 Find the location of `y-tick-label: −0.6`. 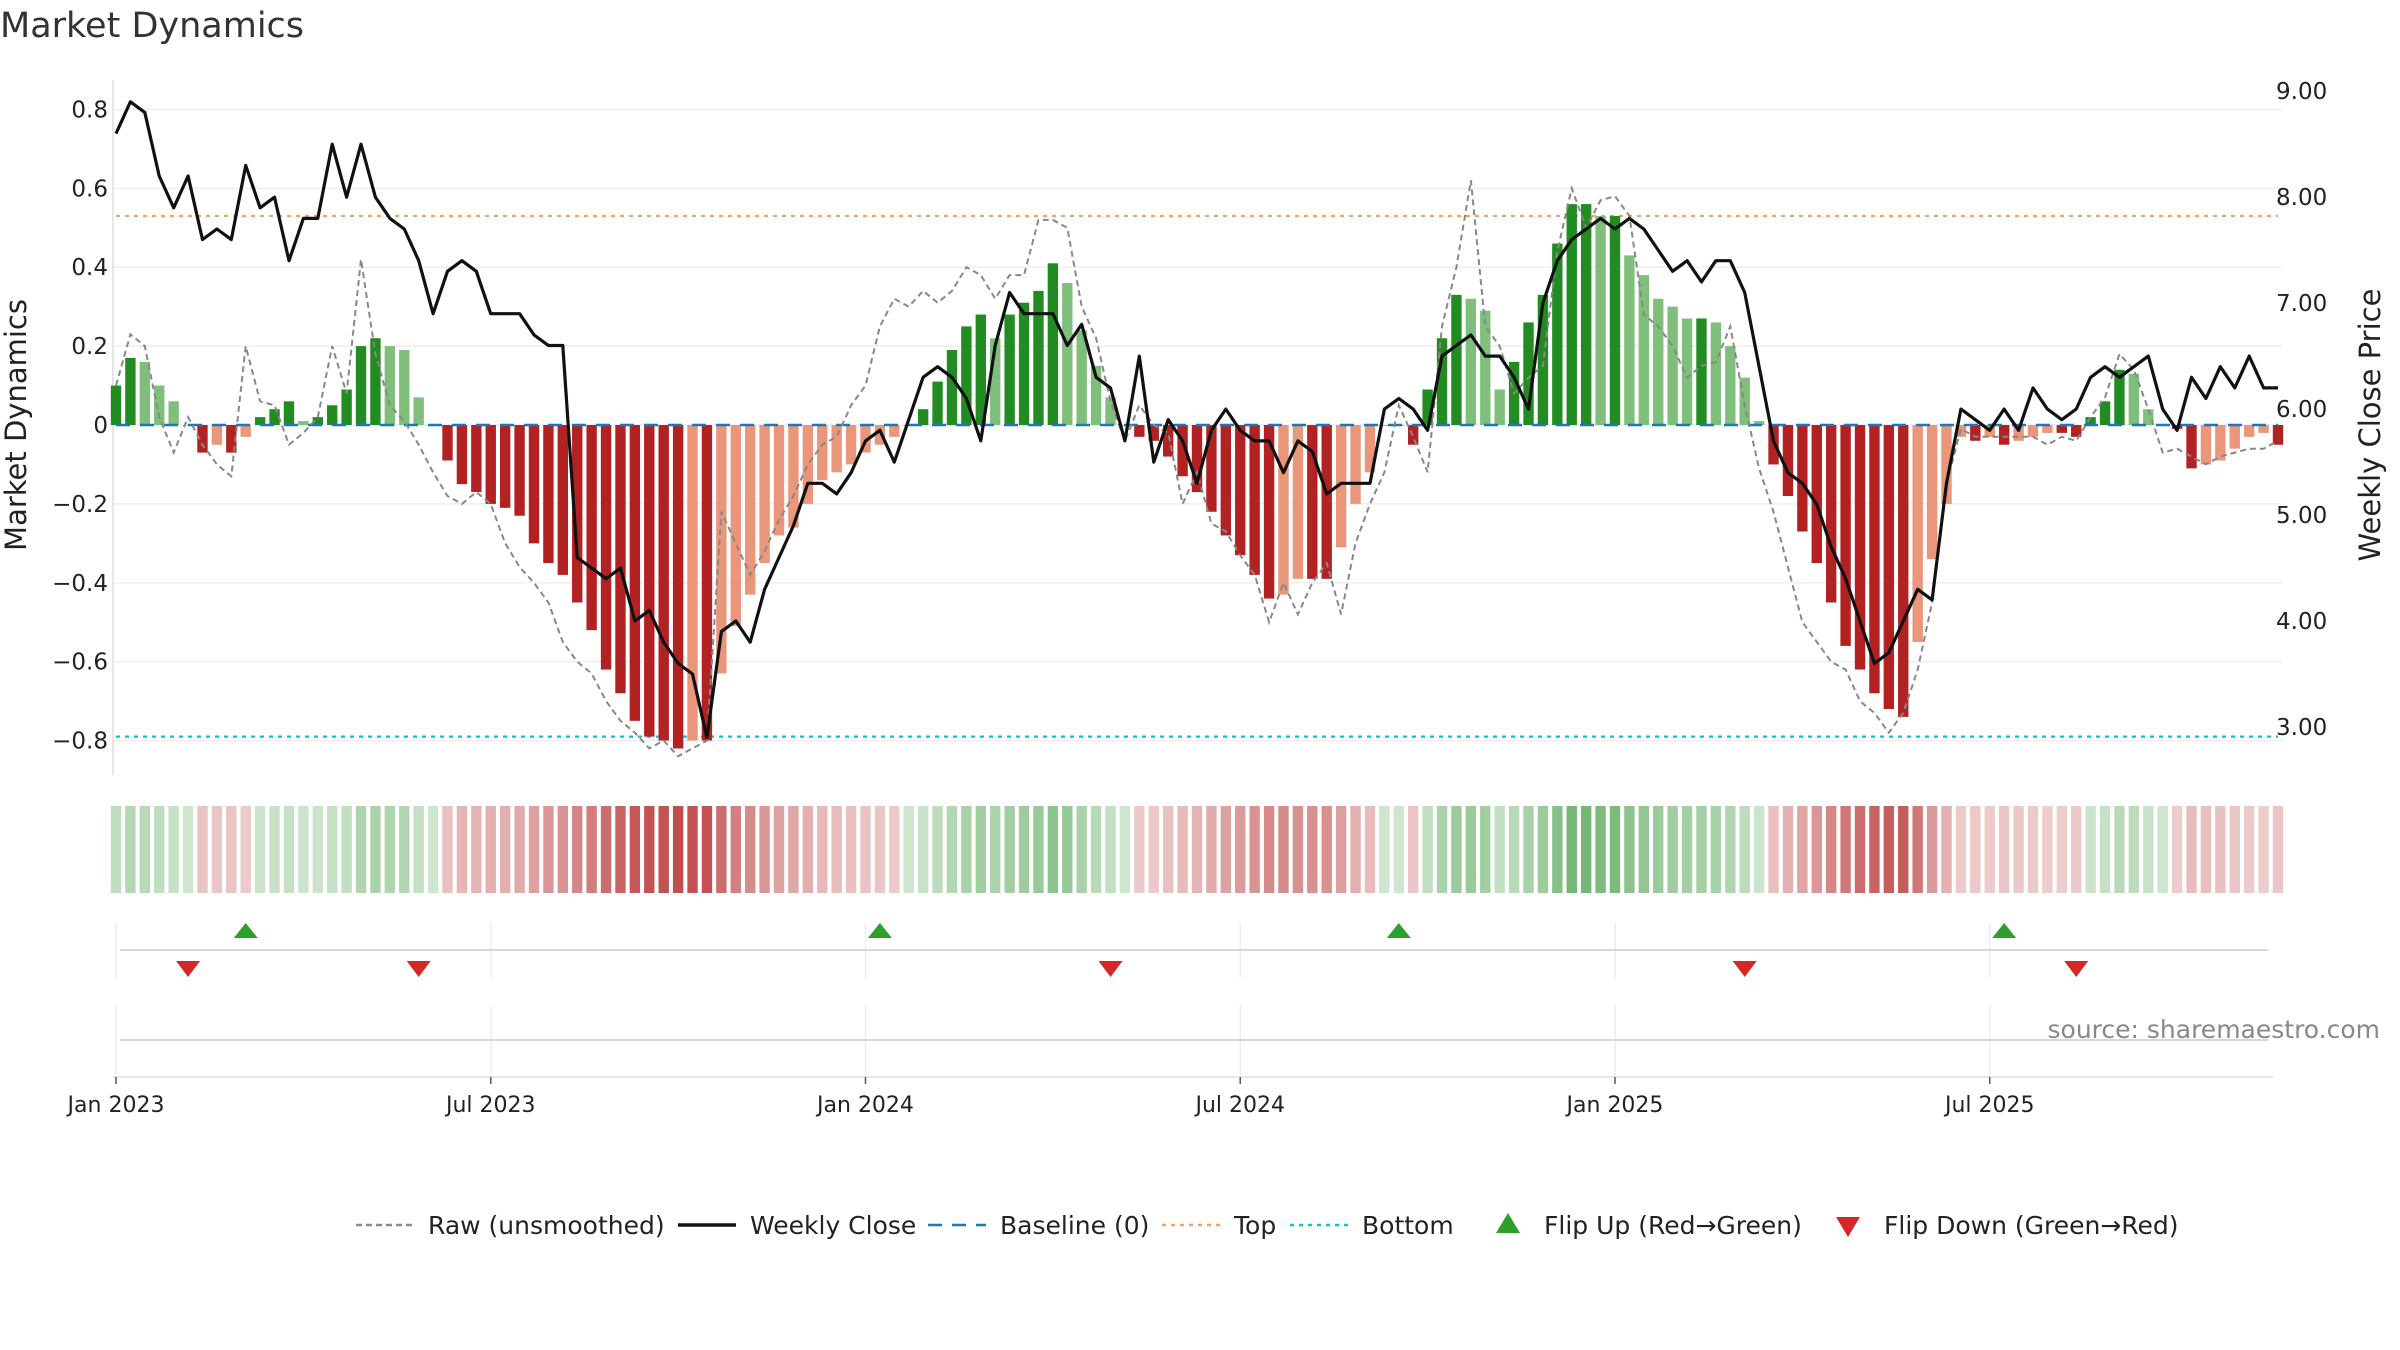

y-tick-label: −0.6 is located at coordinates (80, 663).